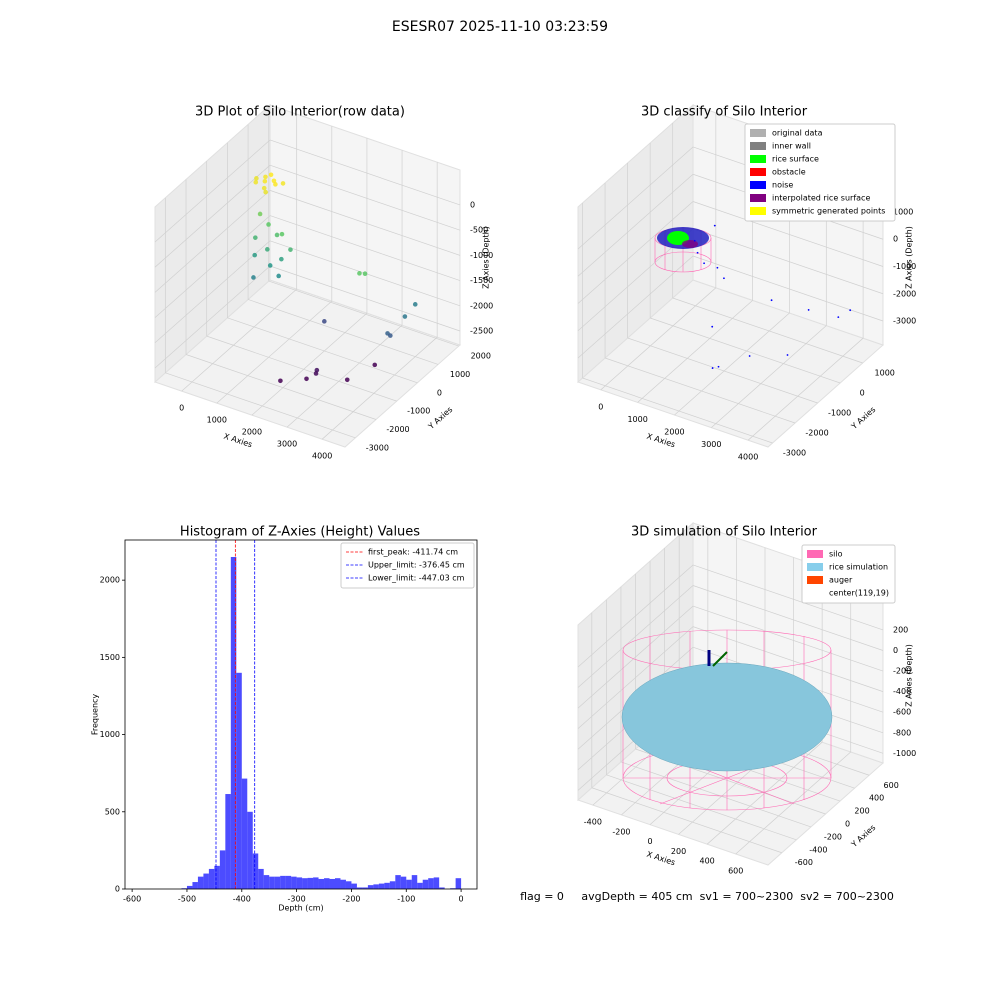 Image resolution: width=1000 pixels, height=1000 pixels. What do you see at coordinates (836, 554) in the screenshot?
I see `legend-label: silo` at bounding box center [836, 554].